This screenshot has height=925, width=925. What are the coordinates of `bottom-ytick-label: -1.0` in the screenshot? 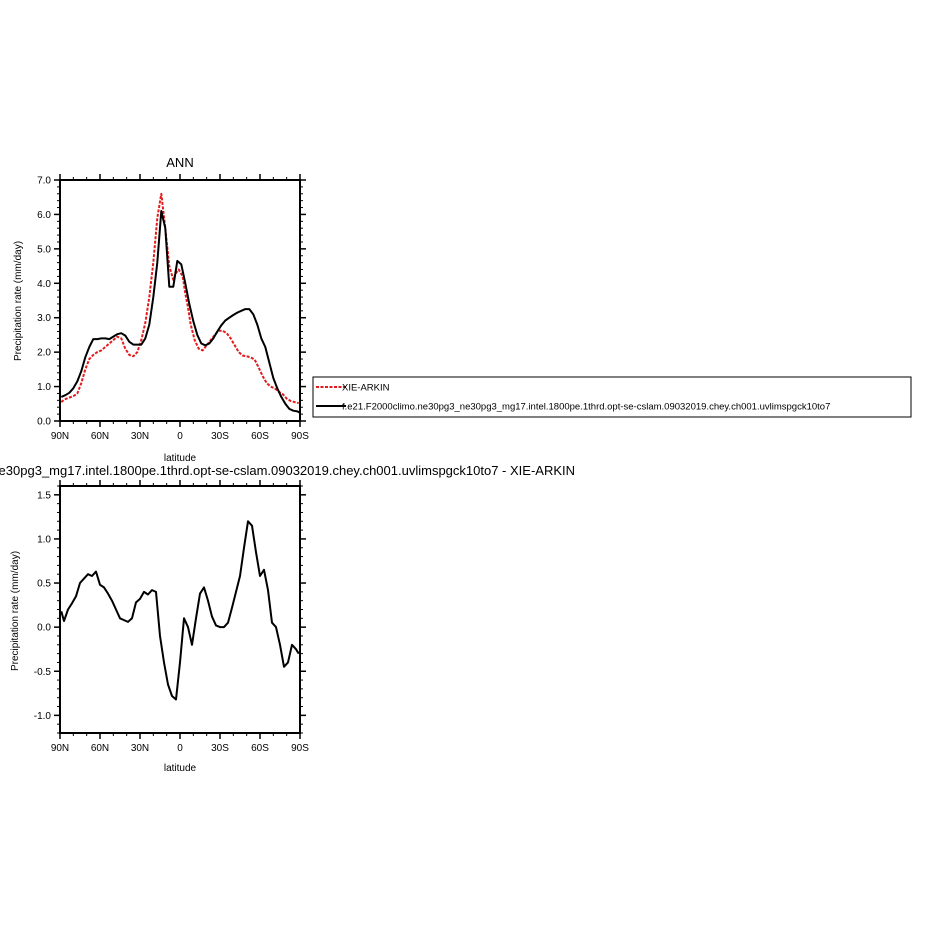 It's located at (43, 716).